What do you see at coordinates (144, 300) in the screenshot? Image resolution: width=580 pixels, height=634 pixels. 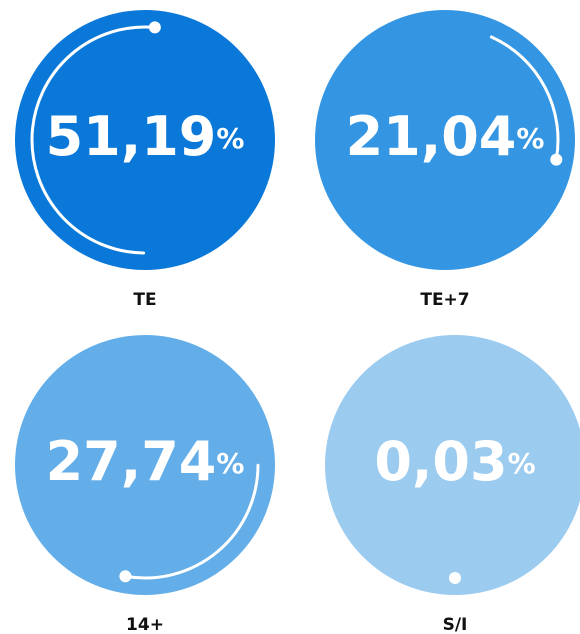 I see `category-label: TE` at bounding box center [144, 300].